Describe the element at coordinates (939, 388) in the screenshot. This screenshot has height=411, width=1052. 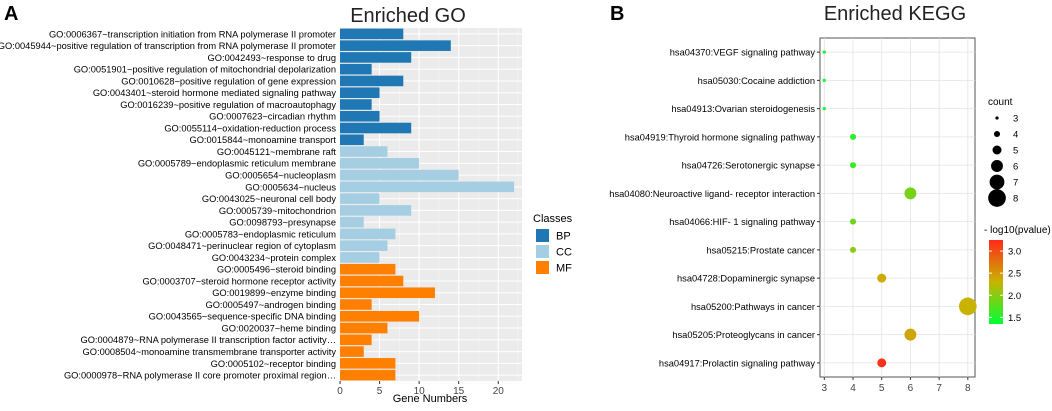
I see `kegg-x-tick-label: 7` at that location.